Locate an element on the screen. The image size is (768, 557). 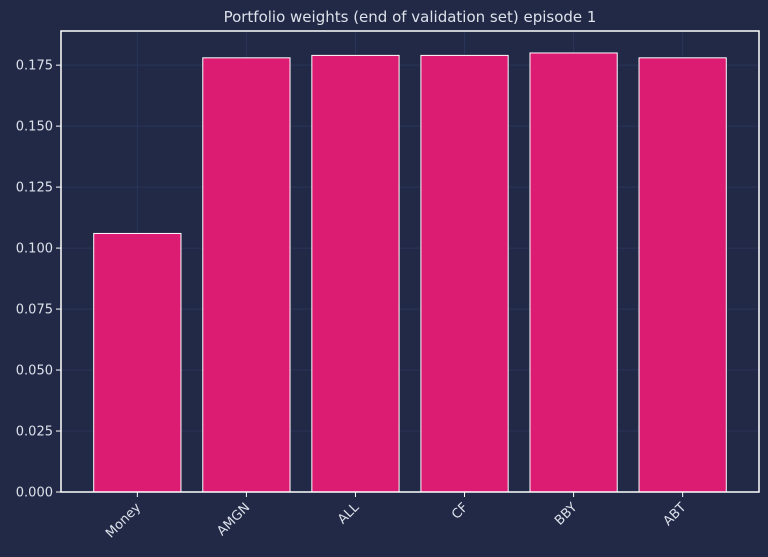
y-tick-label: 0.050 is located at coordinates (34, 371).